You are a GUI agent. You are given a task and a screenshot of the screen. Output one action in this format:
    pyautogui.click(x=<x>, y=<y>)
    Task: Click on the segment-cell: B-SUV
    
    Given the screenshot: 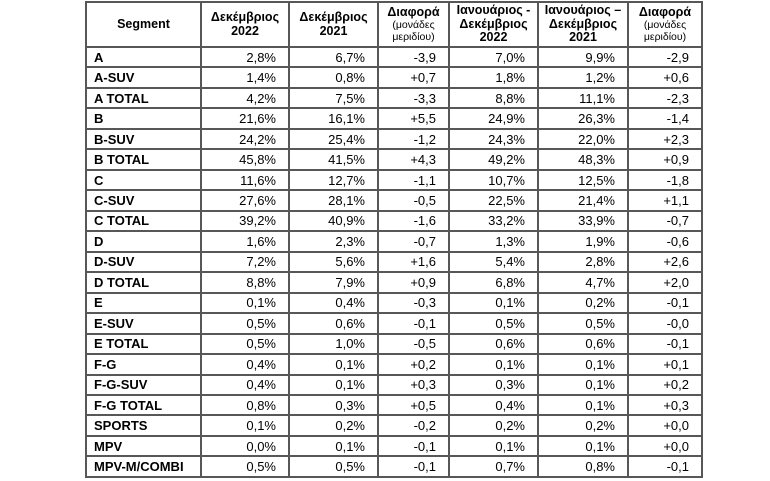 What is the action you would take?
    pyautogui.click(x=143, y=139)
    